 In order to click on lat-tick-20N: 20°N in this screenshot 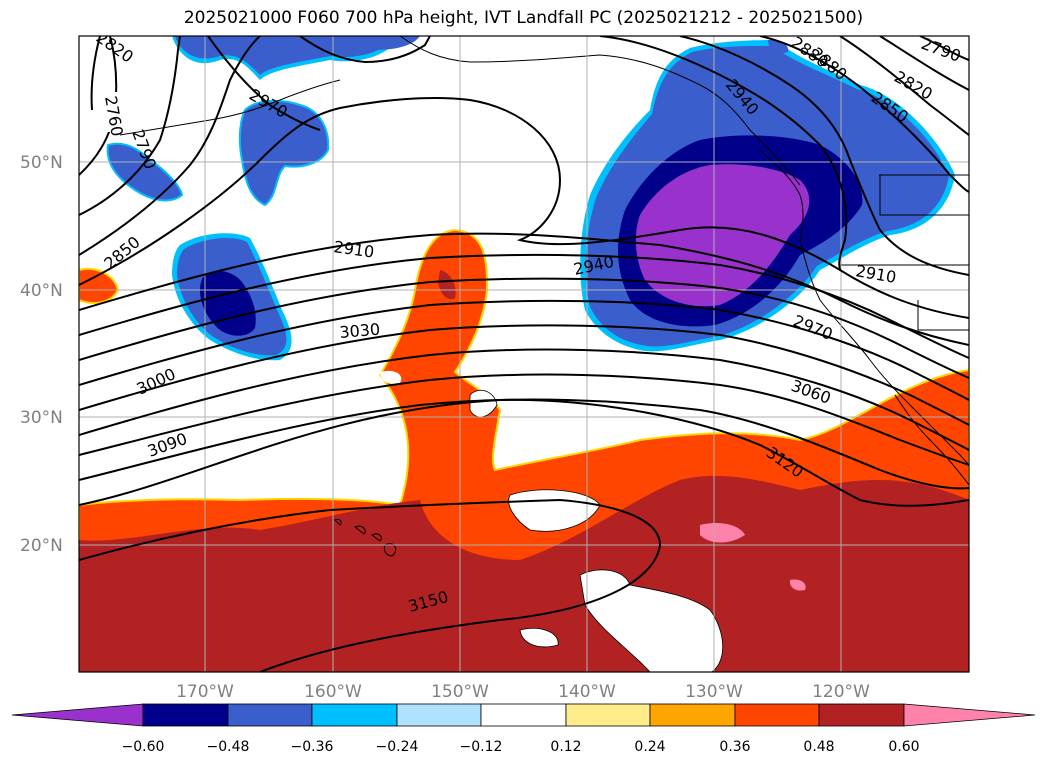, I will do `click(41, 546)`.